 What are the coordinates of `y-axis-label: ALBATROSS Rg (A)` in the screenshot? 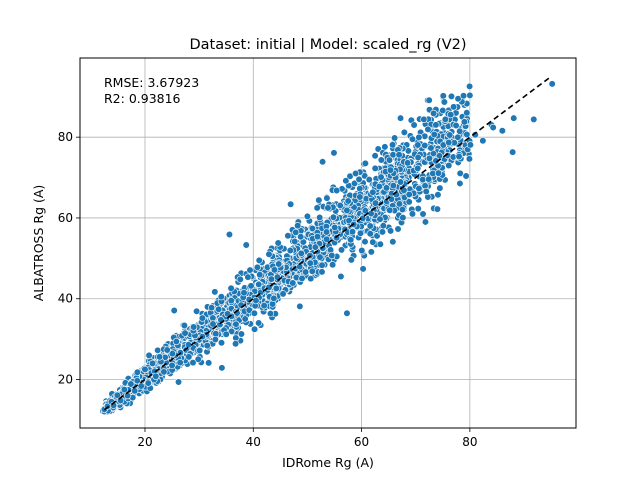 It's located at (38, 243).